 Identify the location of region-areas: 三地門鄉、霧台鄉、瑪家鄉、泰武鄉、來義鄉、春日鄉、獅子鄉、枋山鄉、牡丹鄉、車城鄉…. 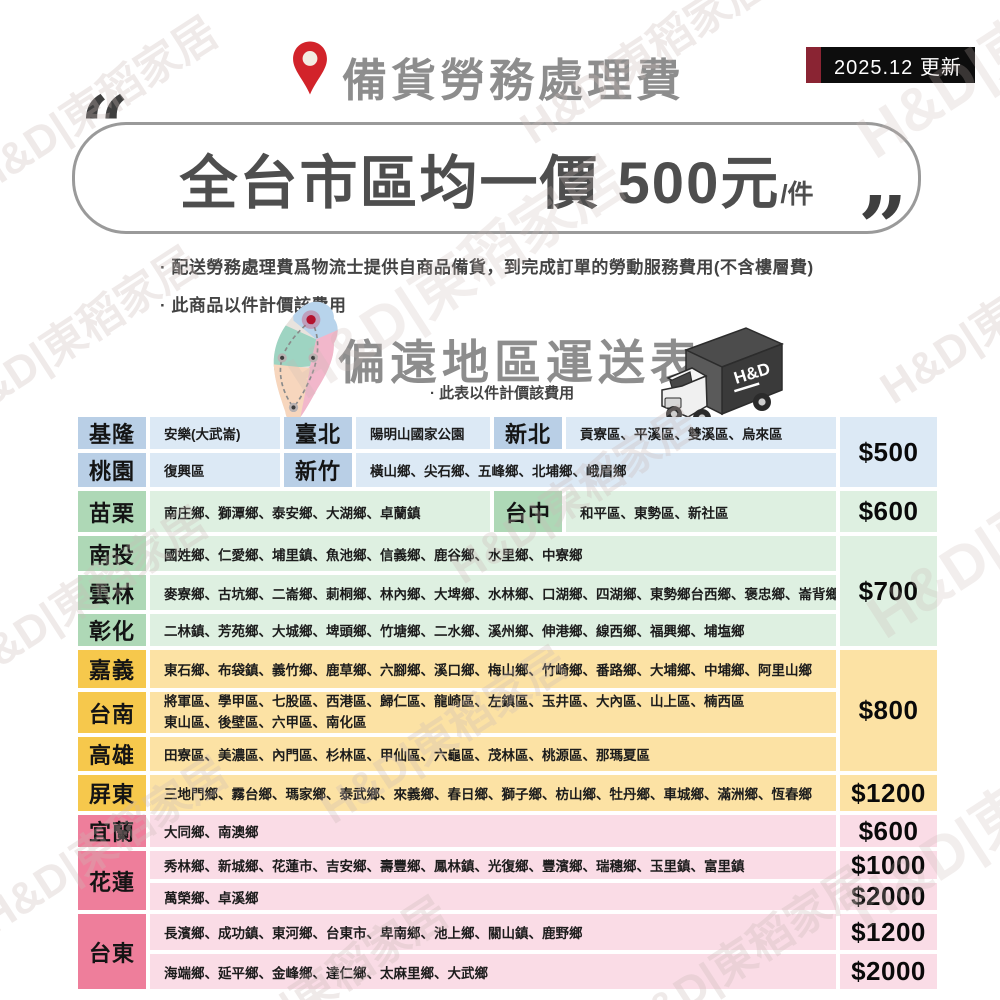
(493, 793).